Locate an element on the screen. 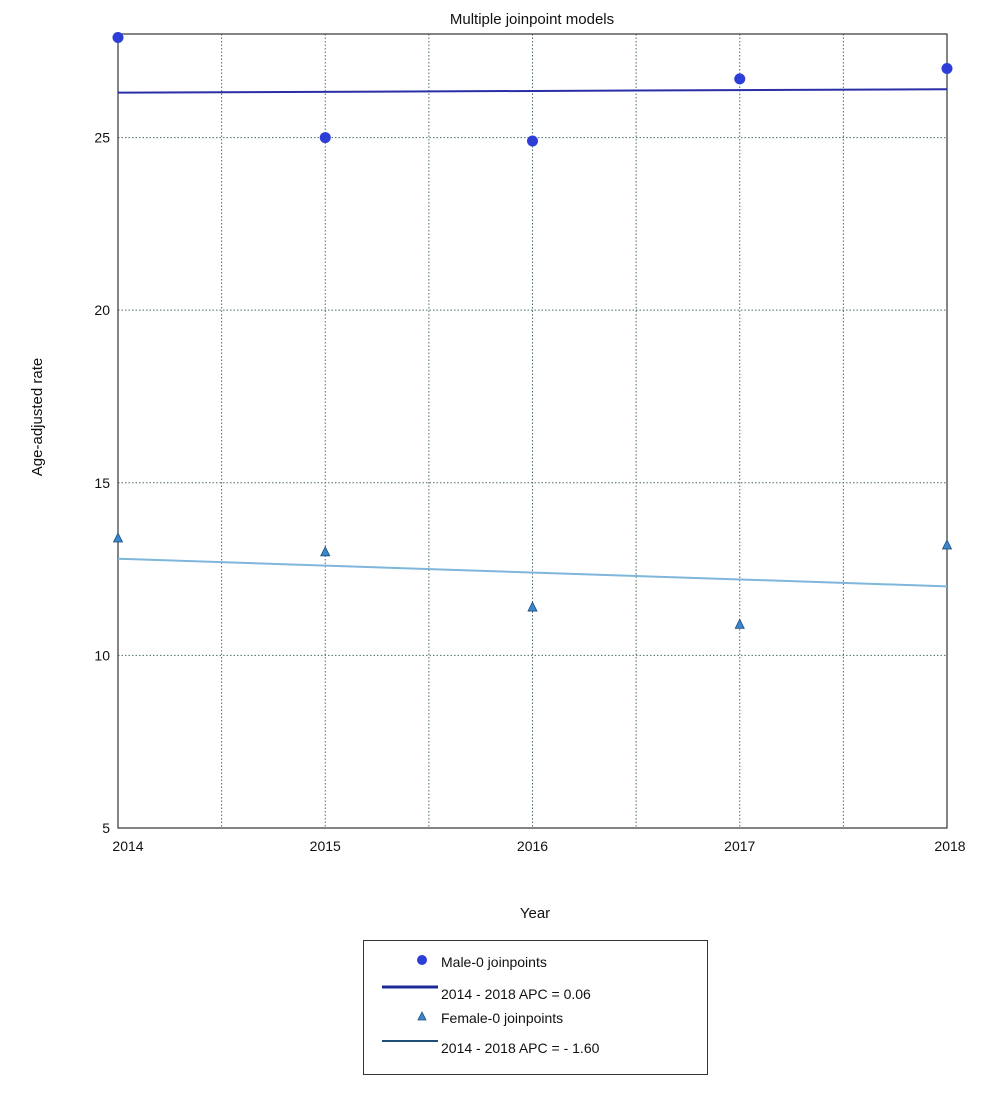  y-tick-label: 15 is located at coordinates (102, 483).